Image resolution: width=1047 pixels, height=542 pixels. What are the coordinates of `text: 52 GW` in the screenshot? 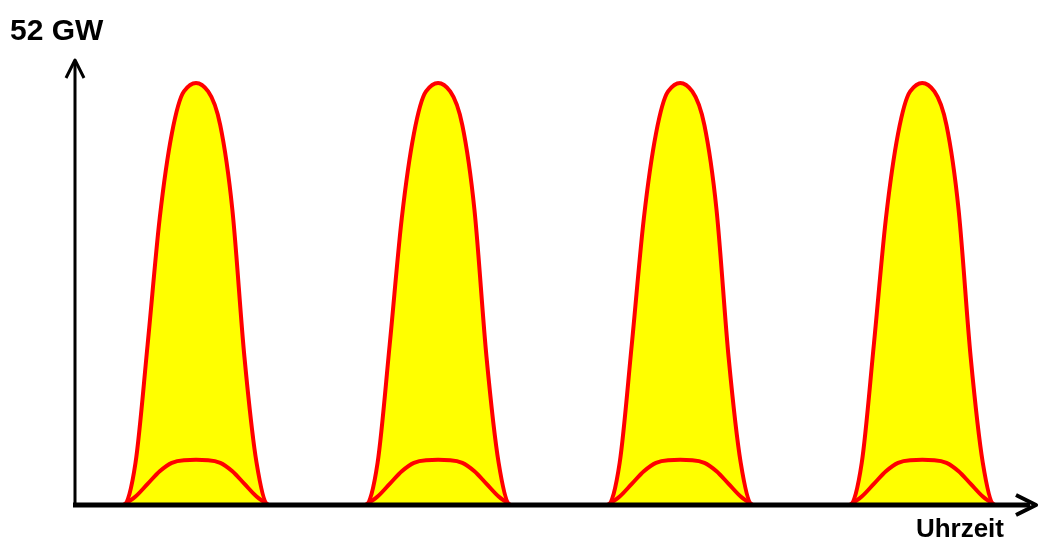 It's located at (57, 29).